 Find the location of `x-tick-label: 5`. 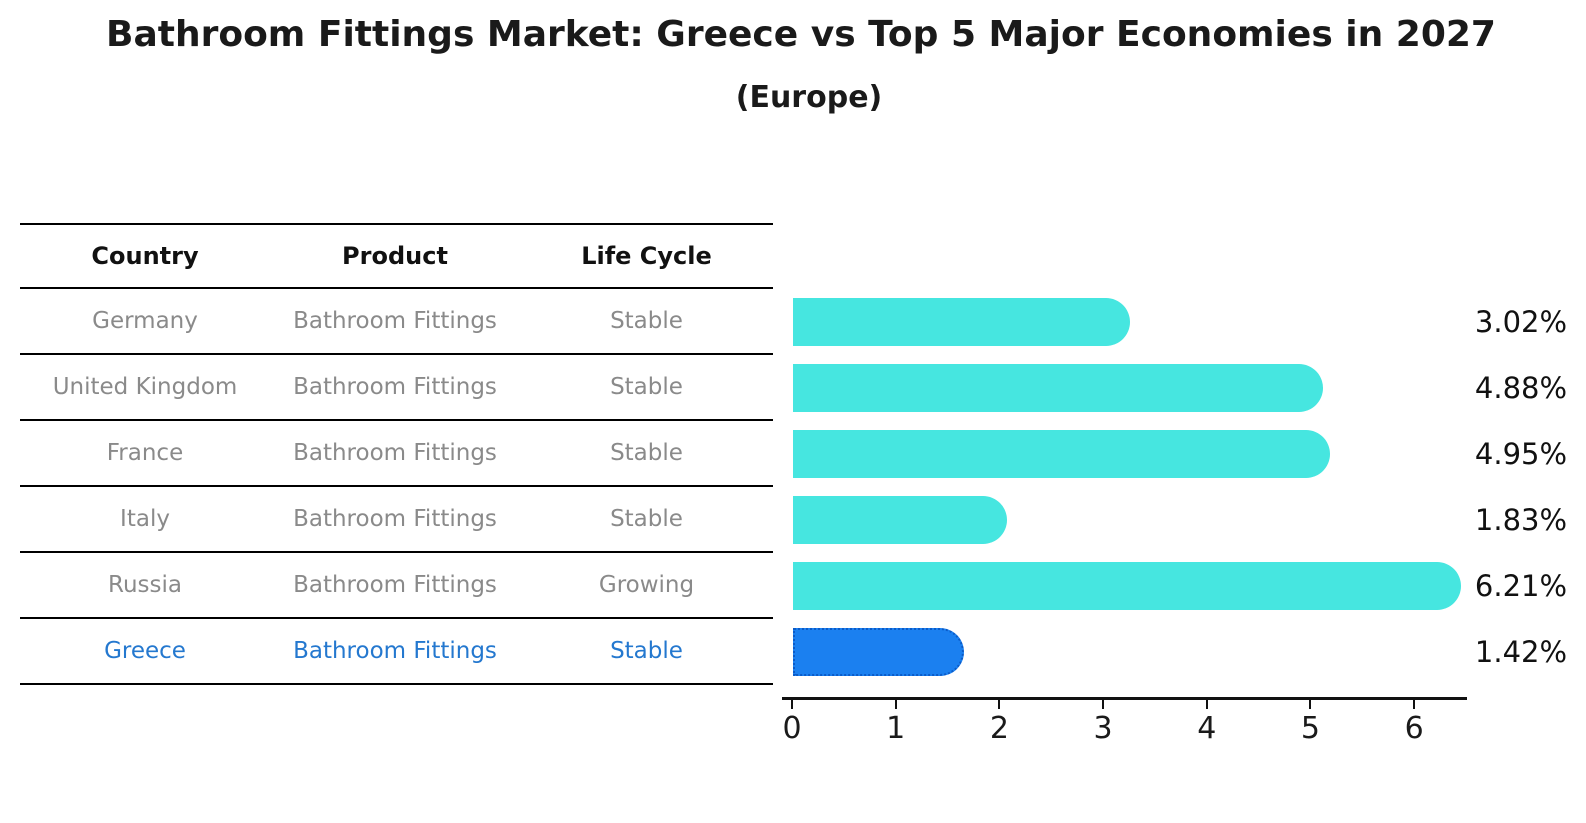

x-tick-label: 5 is located at coordinates (1310, 728).